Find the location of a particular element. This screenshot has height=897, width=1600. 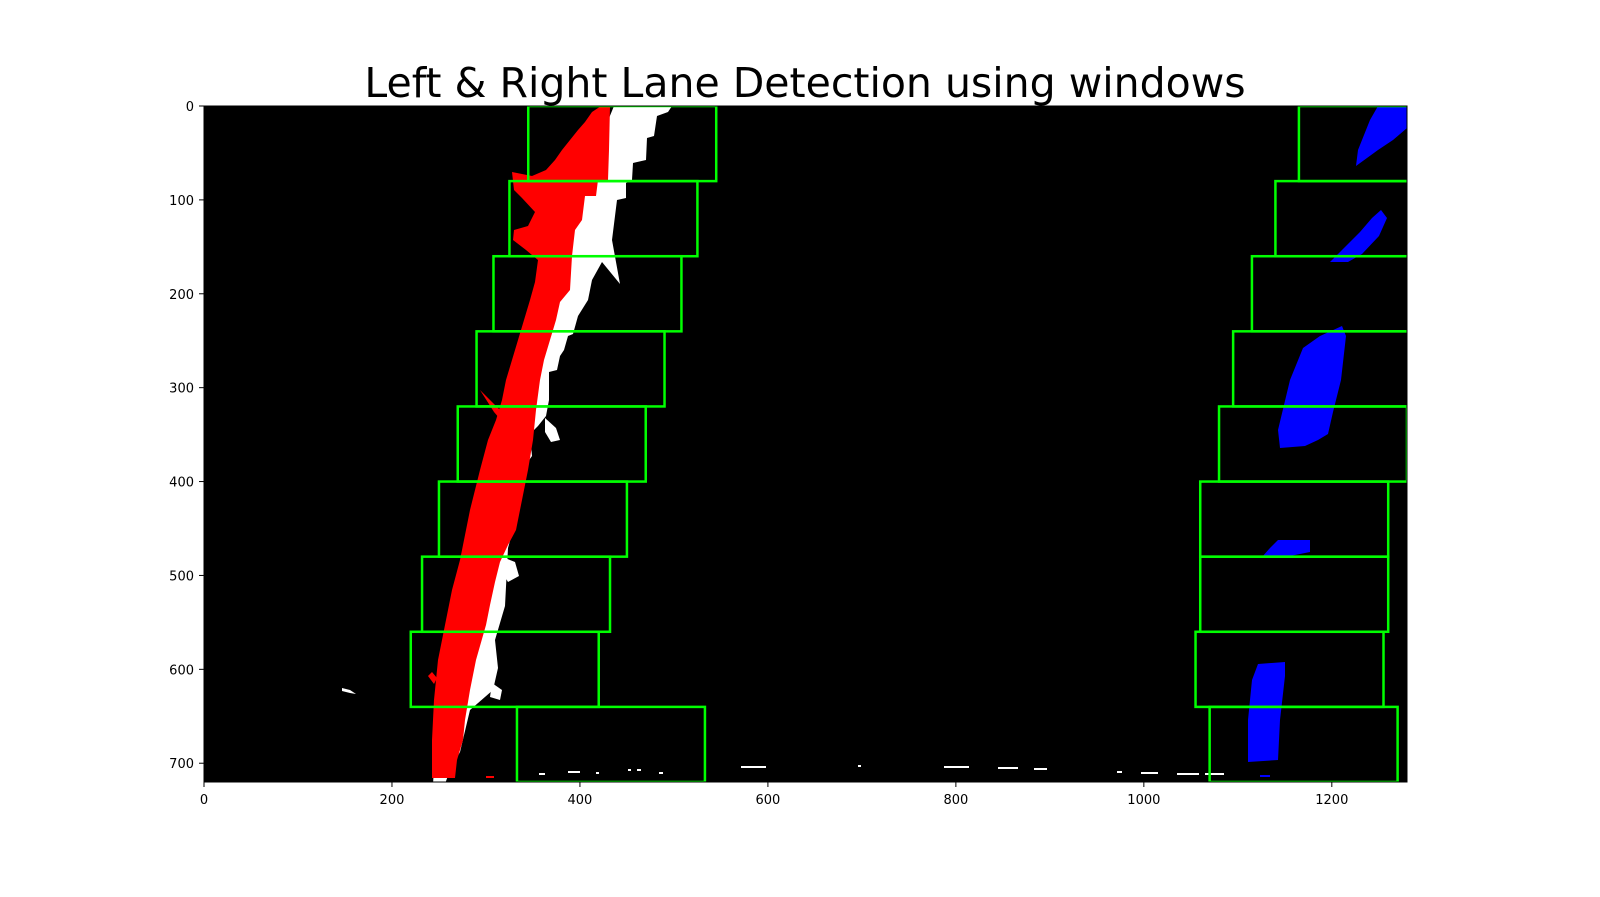

left-lane-white-spur is located at coordinates (552, 430).